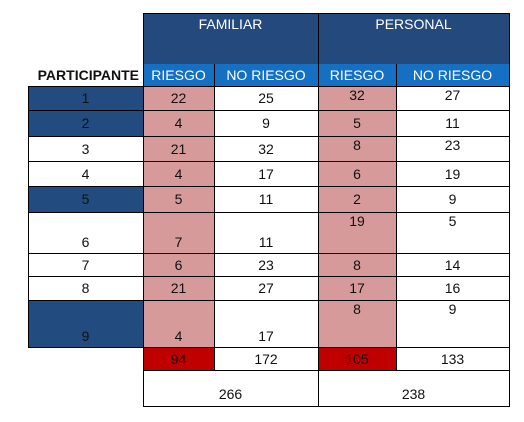 This screenshot has height=422, width=524. What do you see at coordinates (452, 123) in the screenshot?
I see `personal-no-riesgo-cell: 11` at bounding box center [452, 123].